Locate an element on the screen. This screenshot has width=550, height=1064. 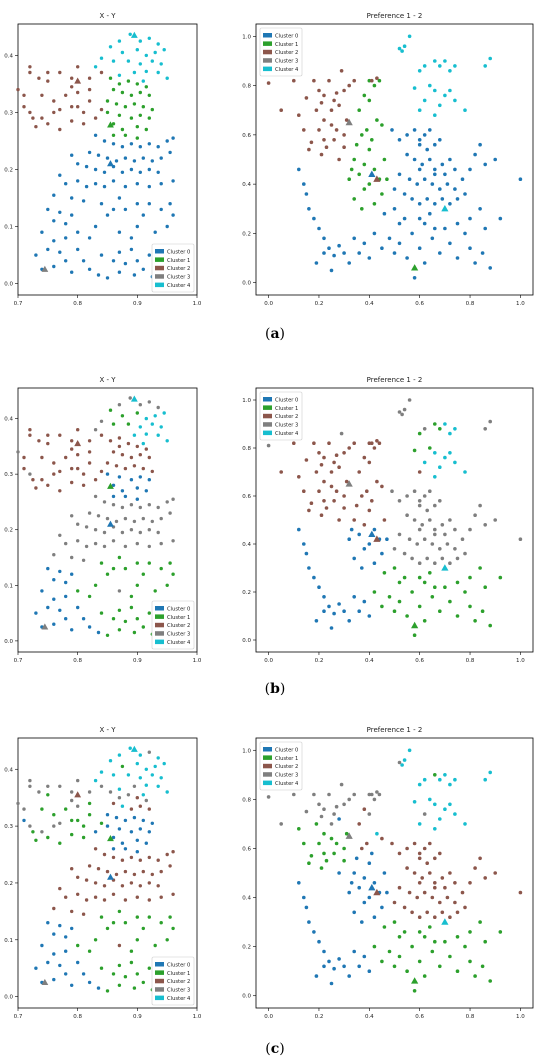
legend-frame is located at coordinates (281, 52).